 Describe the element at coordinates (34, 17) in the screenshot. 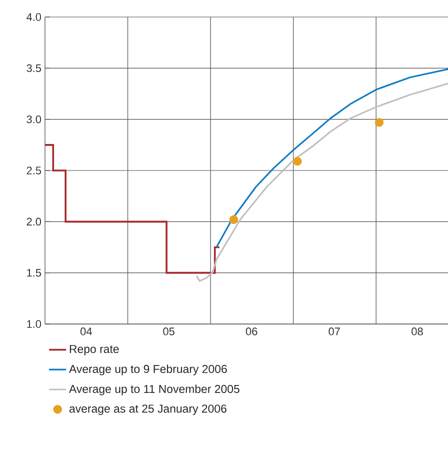

I see `y-tick-label: 4.0` at that location.